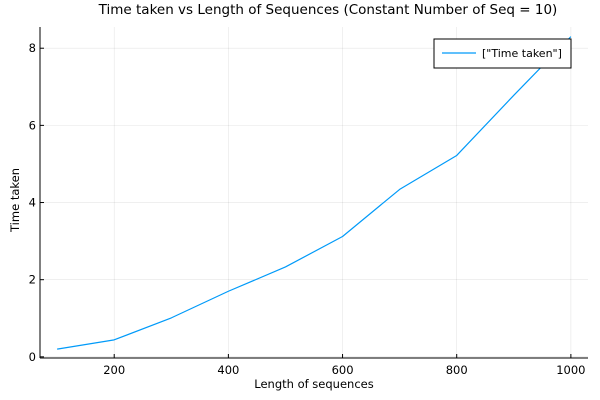 This screenshot has height=400, width=600. What do you see at coordinates (114, 370) in the screenshot?
I see `x-tick-label: 200` at bounding box center [114, 370].